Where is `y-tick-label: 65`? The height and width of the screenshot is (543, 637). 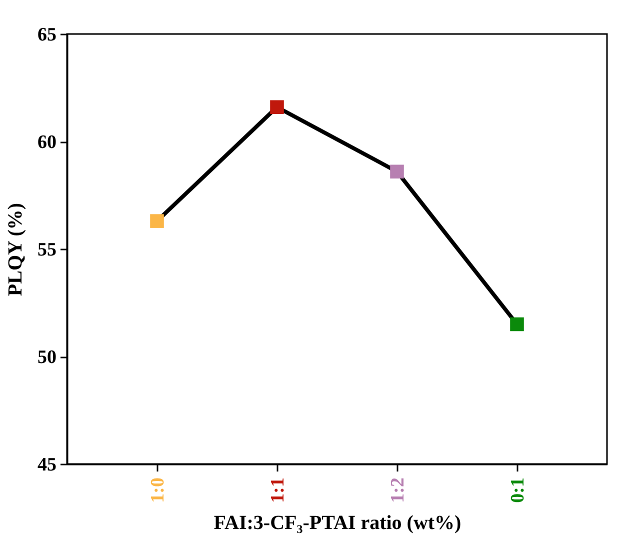
y-tick-label: 65 is located at coordinates (47, 35).